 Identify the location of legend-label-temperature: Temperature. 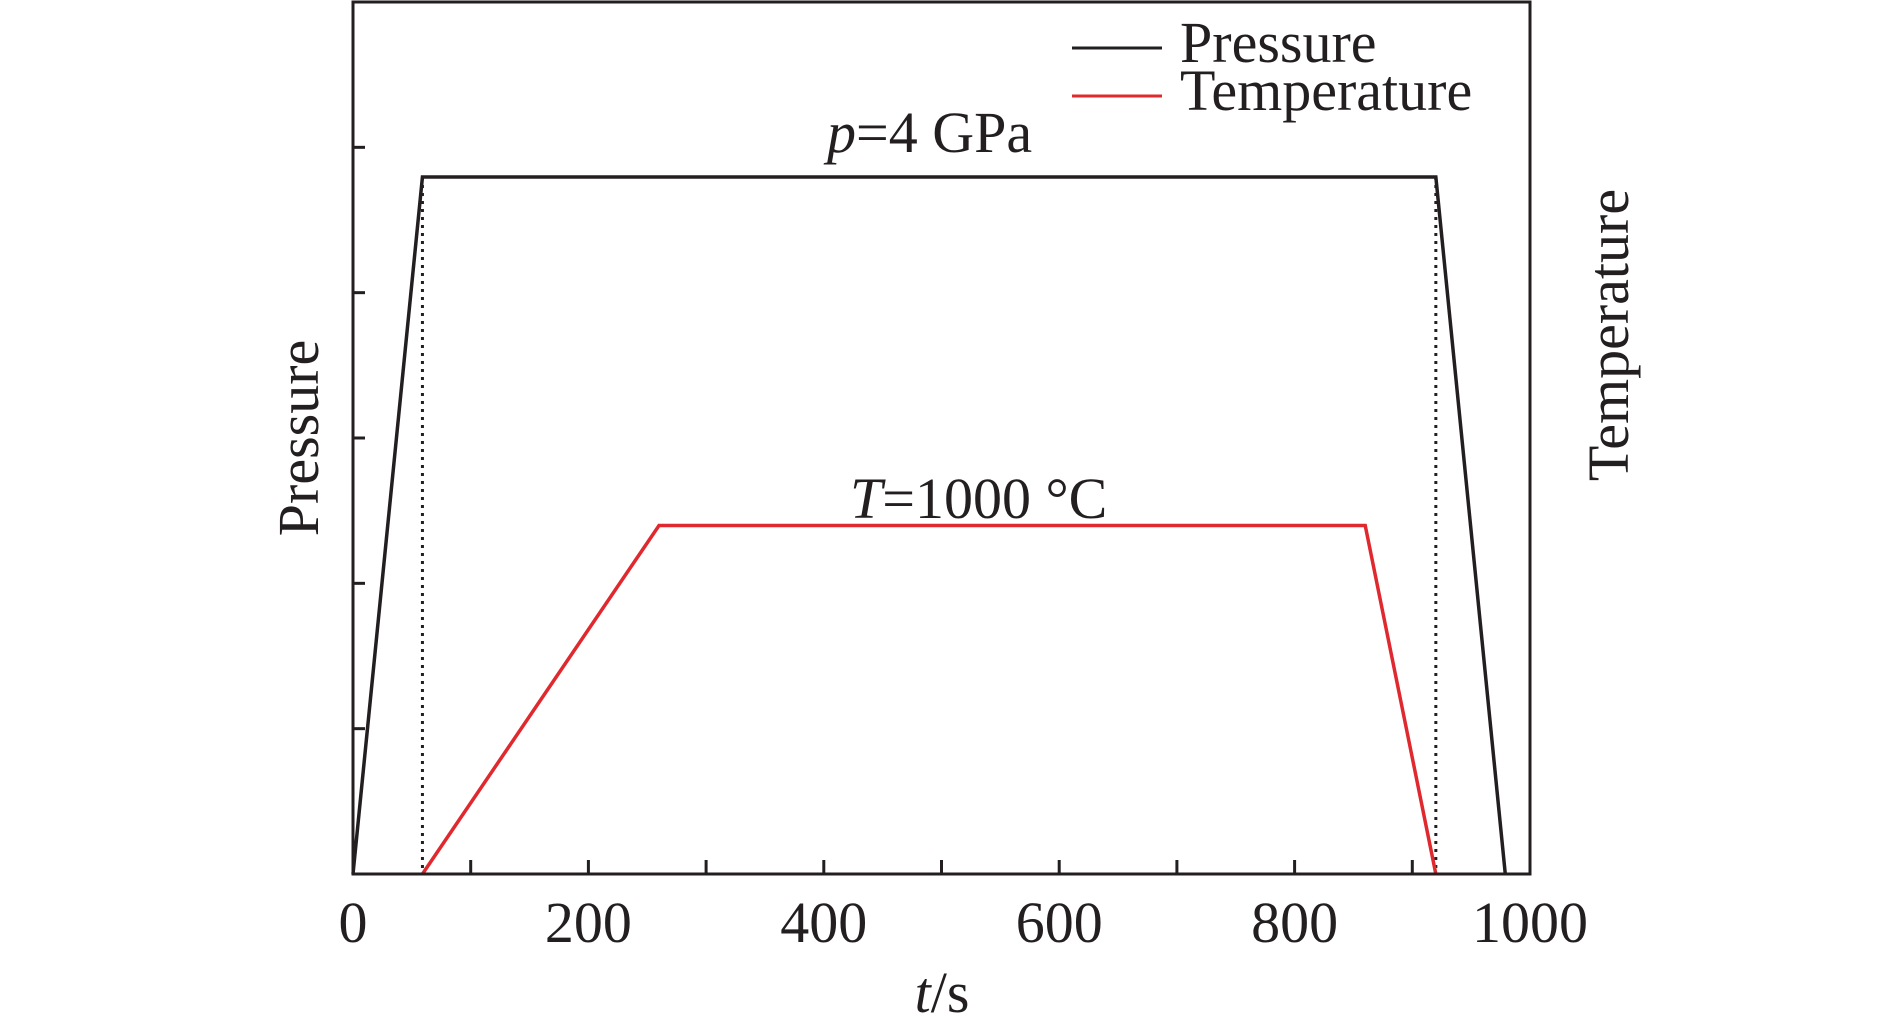
(1326, 90).